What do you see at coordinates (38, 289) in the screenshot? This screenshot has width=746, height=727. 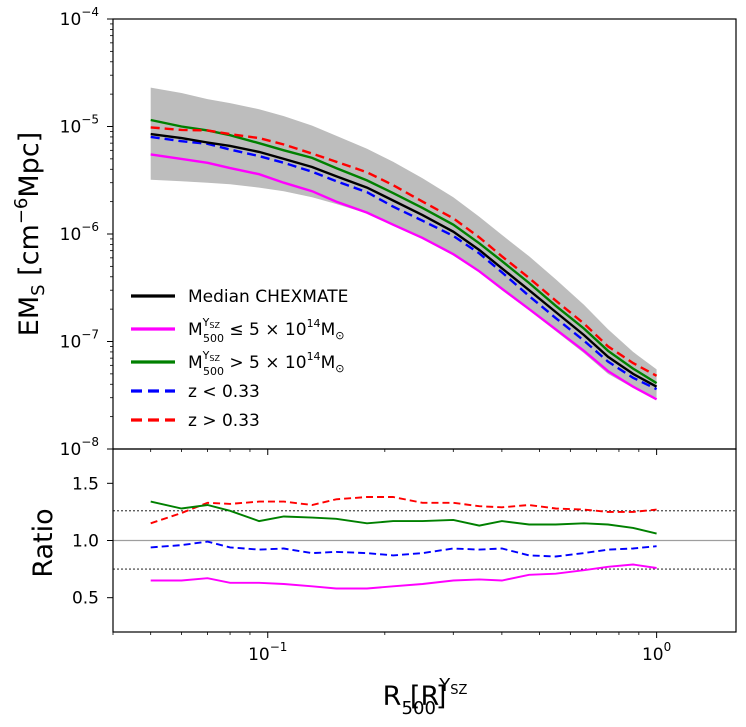 I see `top-y-axis-title-sub: S` at bounding box center [38, 289].